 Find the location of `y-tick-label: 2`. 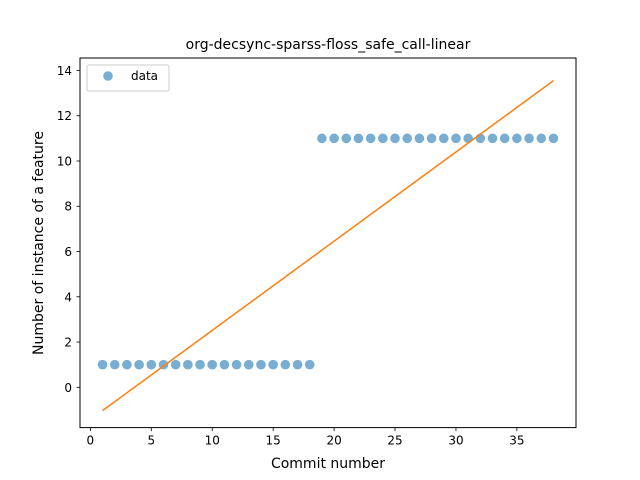

y-tick-label: 2 is located at coordinates (68, 343).